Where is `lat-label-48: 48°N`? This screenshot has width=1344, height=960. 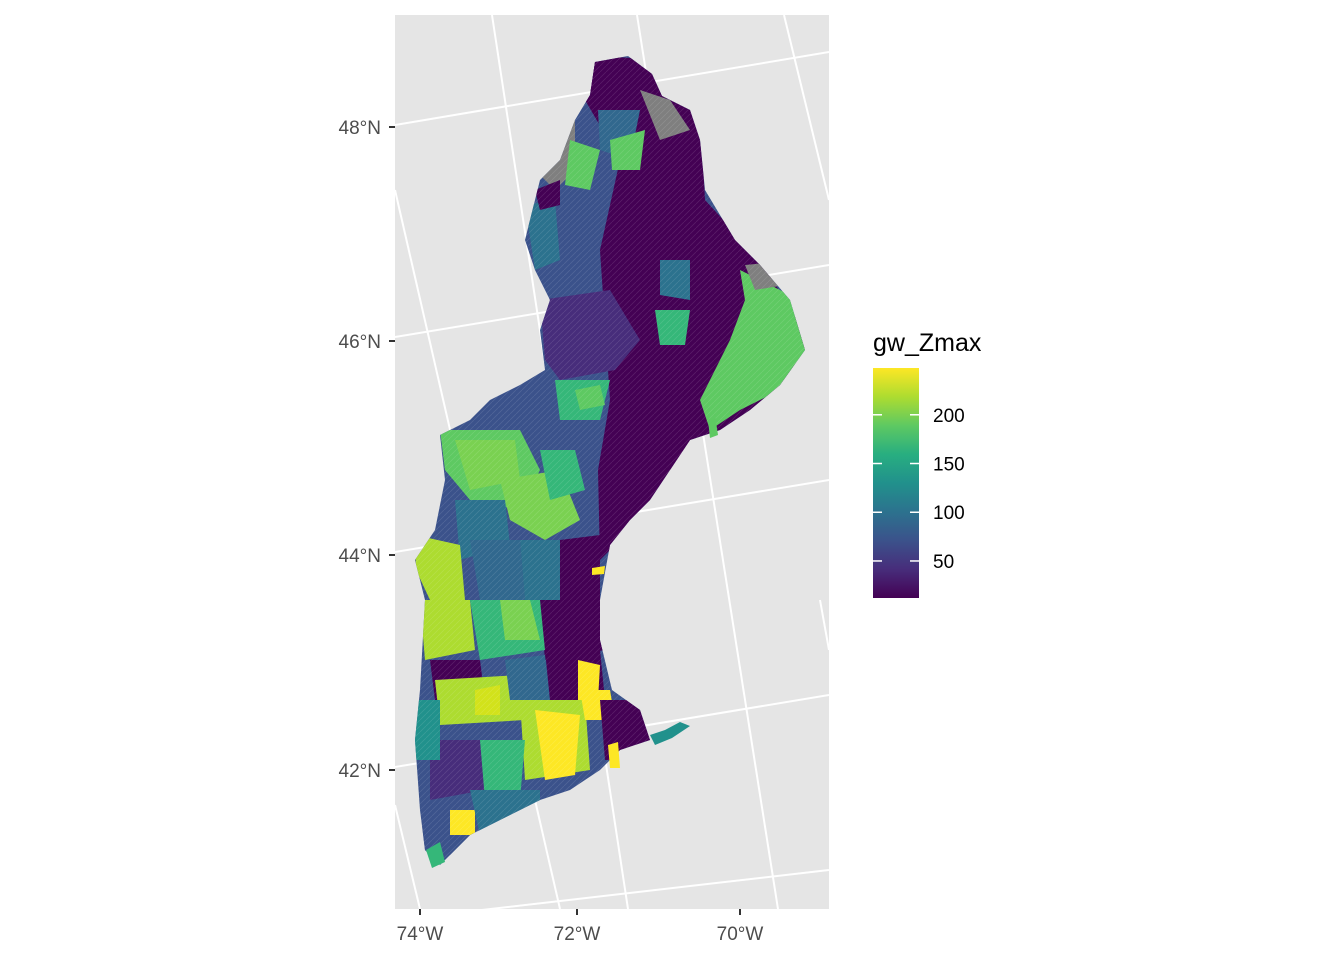 lat-label-48: 48°N is located at coordinates (360, 128).